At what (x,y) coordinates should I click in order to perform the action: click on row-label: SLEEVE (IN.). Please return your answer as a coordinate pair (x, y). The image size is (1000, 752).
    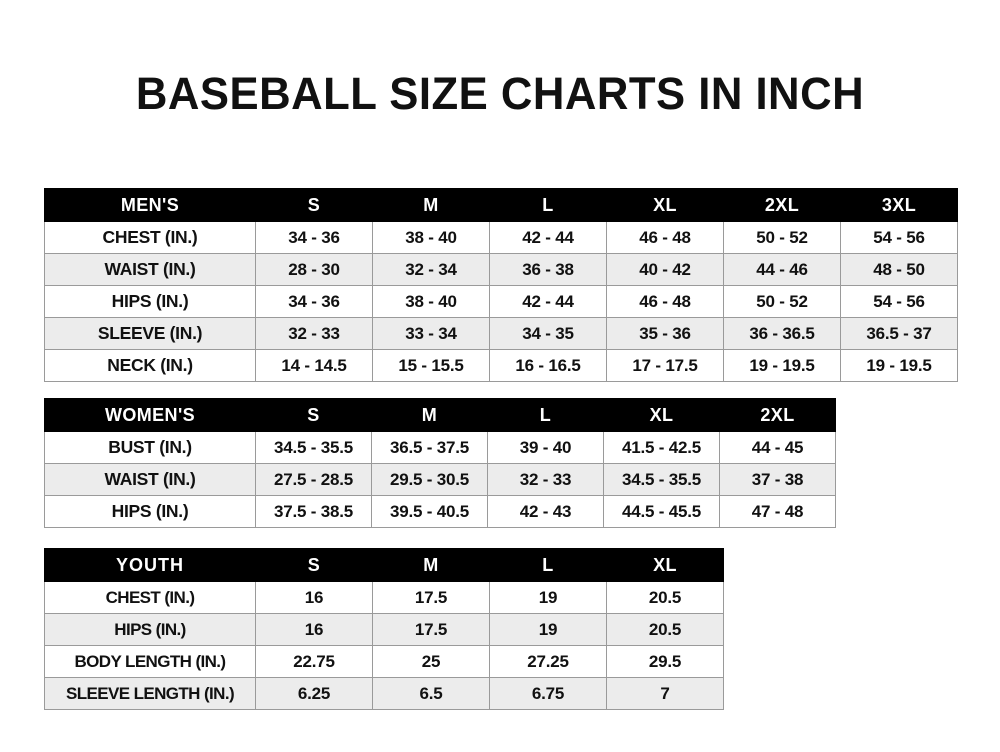
    Looking at the image, I should click on (150, 333).